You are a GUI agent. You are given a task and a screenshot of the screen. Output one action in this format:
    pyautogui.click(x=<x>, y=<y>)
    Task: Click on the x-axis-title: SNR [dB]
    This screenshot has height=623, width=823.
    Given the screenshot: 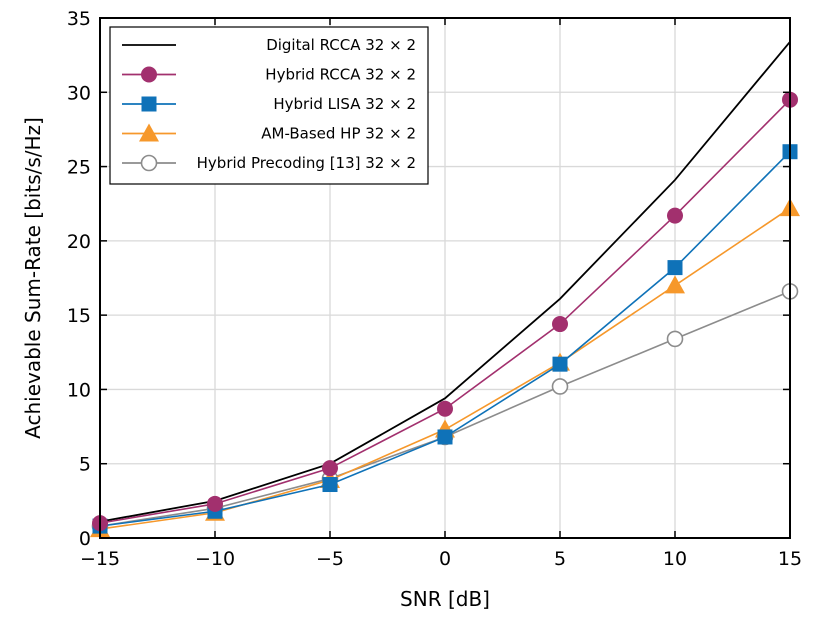 What is the action you would take?
    pyautogui.click(x=445, y=599)
    